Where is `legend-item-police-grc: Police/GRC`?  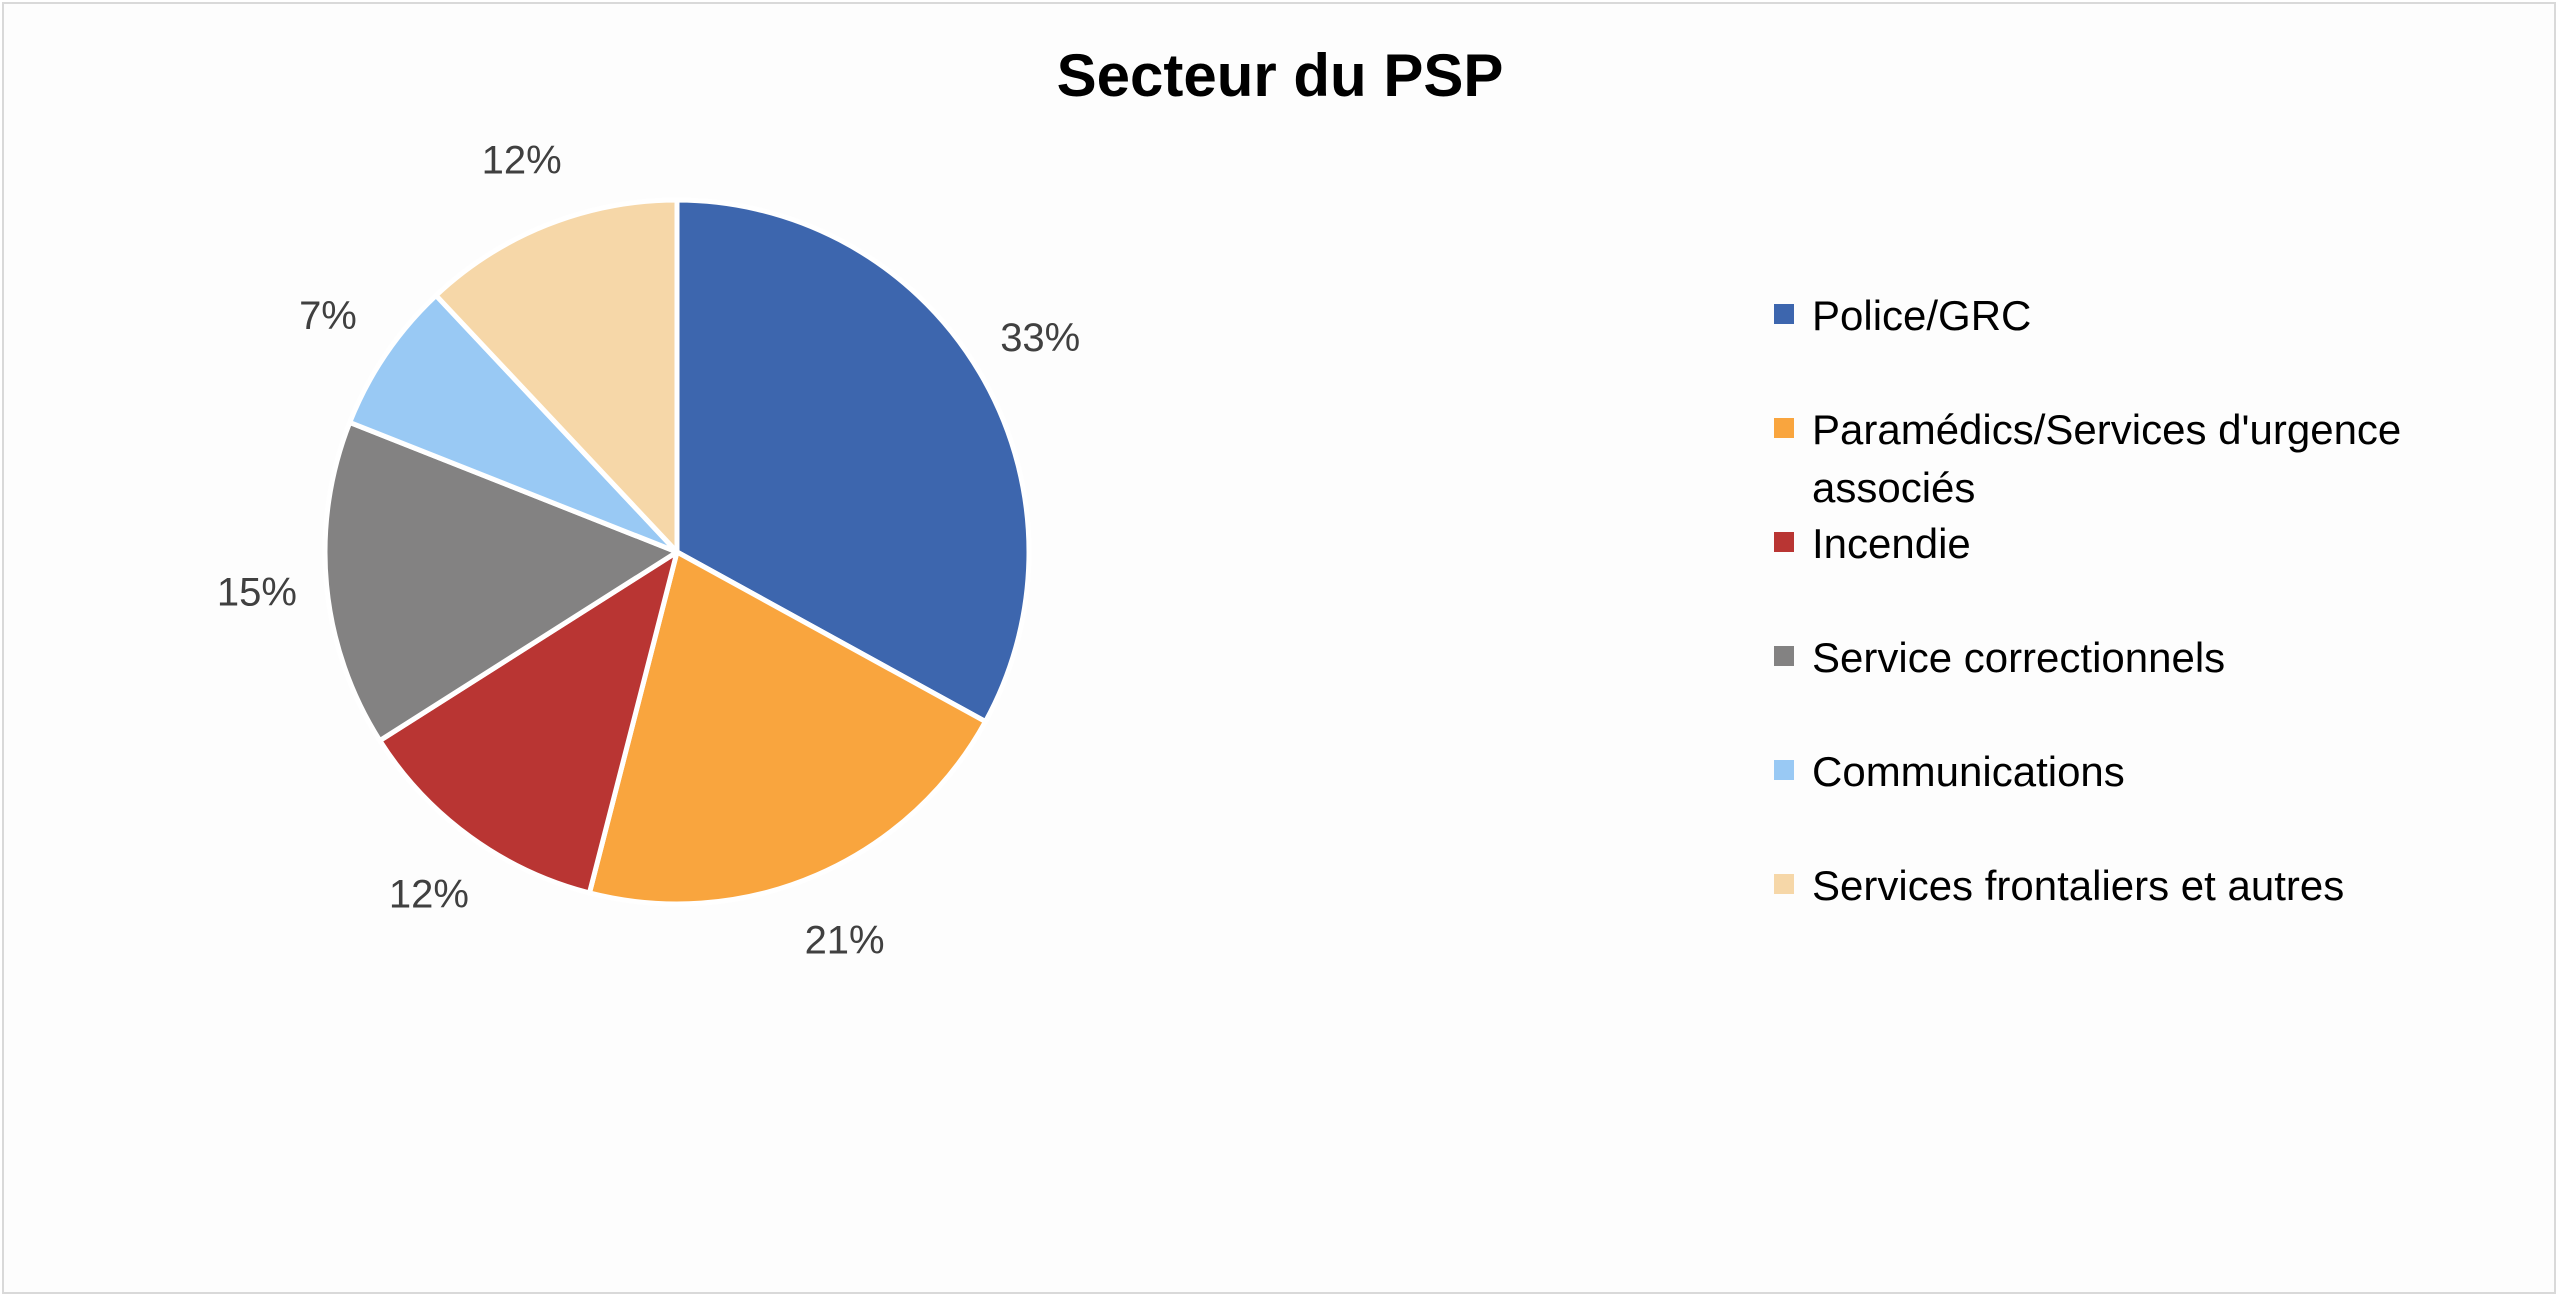
legend-item-police-grc: Police/GRC is located at coordinates (1902, 315).